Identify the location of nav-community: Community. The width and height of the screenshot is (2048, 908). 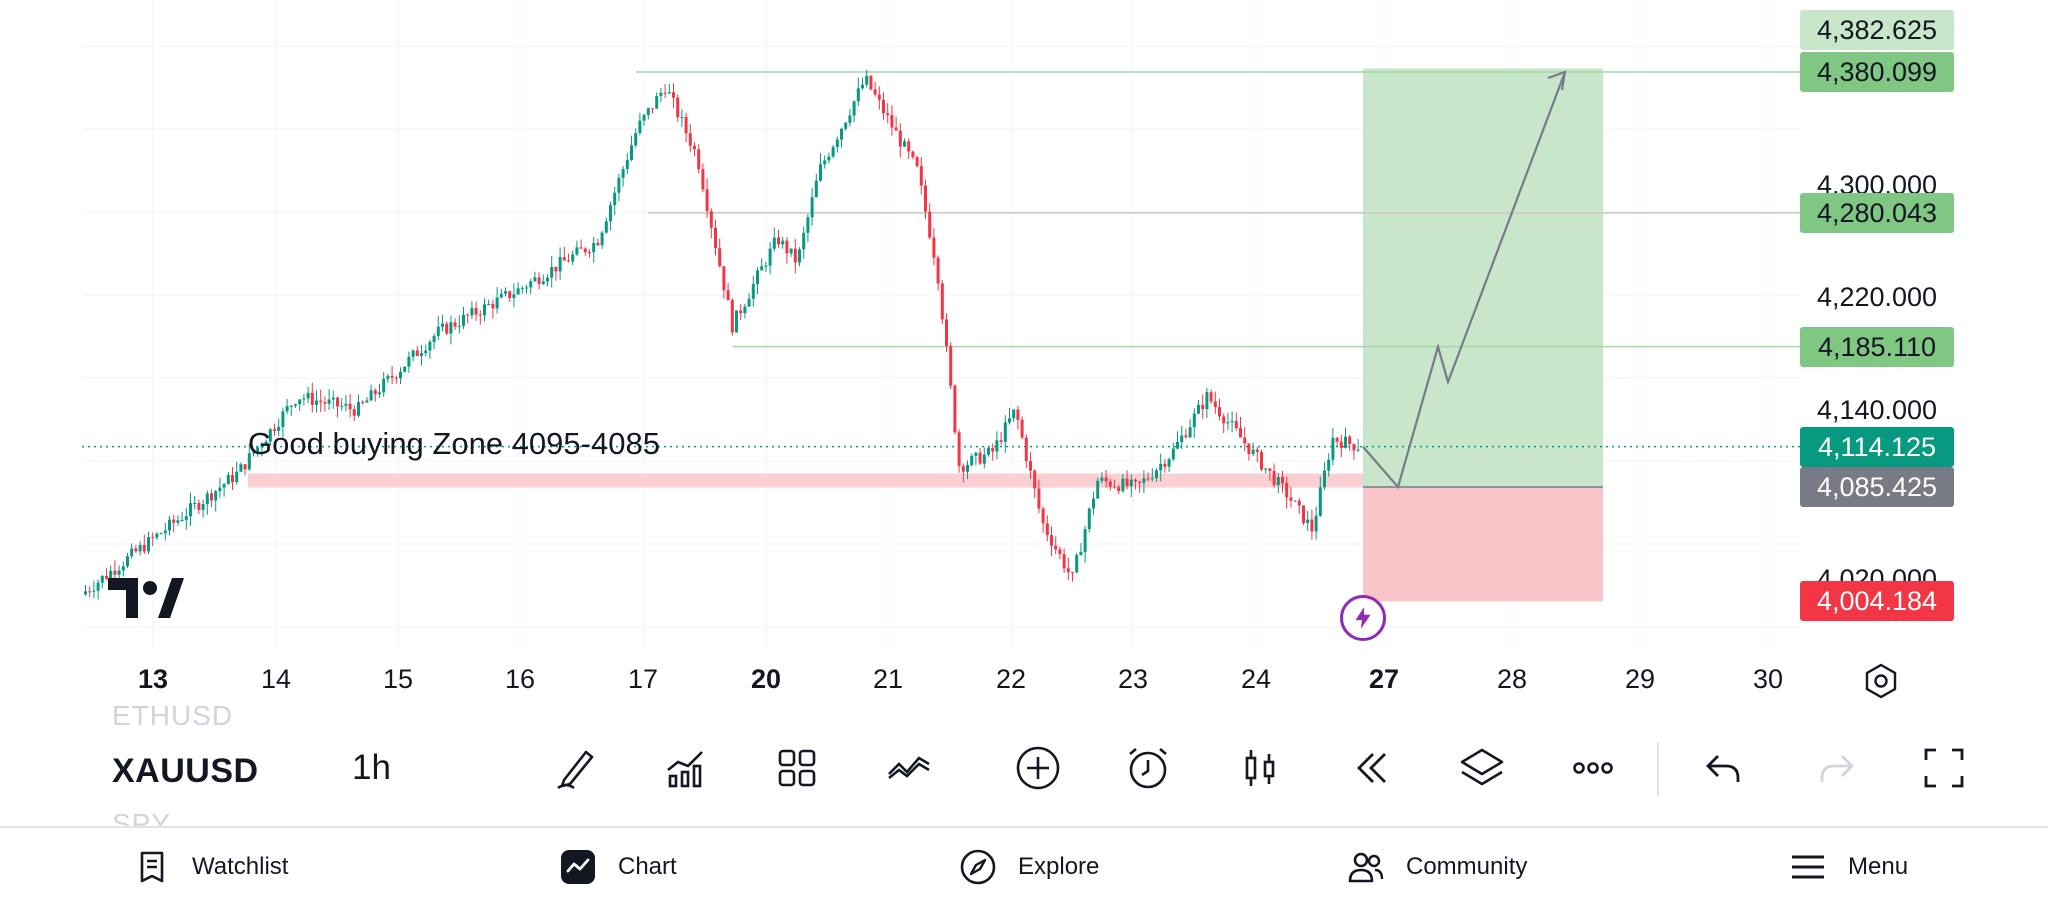
(1437, 867).